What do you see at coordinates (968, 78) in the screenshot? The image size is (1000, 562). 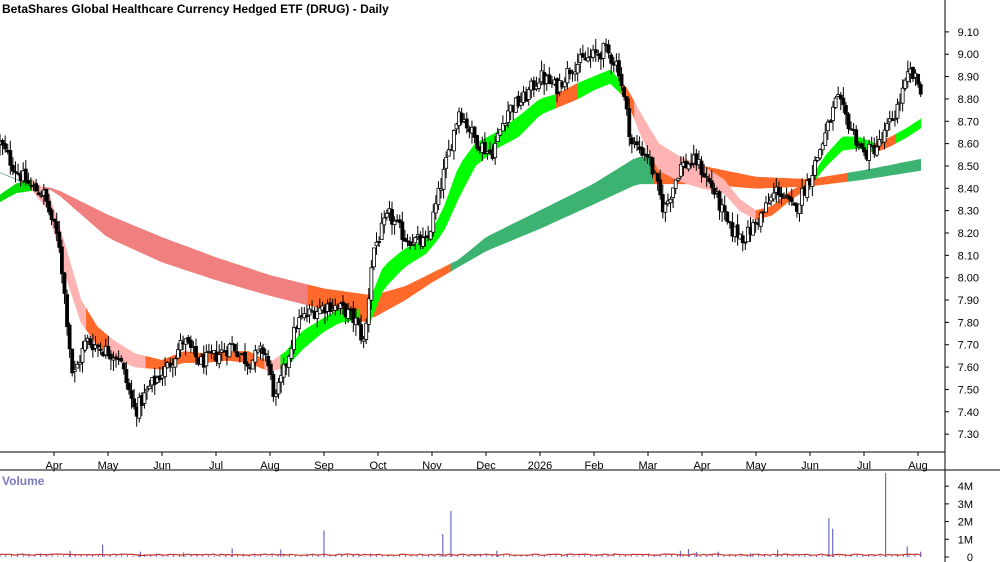 I see `price-tick-label: 8.90` at bounding box center [968, 78].